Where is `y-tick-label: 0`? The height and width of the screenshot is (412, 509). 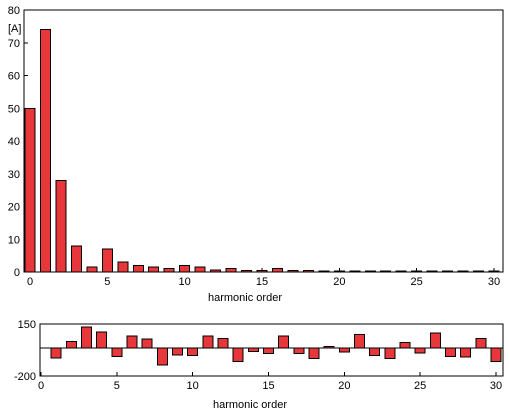 y-tick-label: 0 is located at coordinates (17, 273).